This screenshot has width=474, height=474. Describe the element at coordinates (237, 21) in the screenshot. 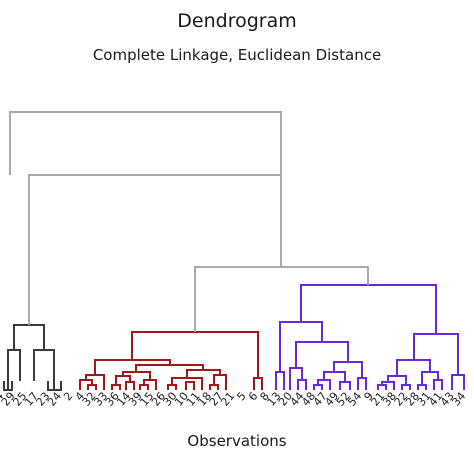

I see `chart-title: Dendrogram` at that location.